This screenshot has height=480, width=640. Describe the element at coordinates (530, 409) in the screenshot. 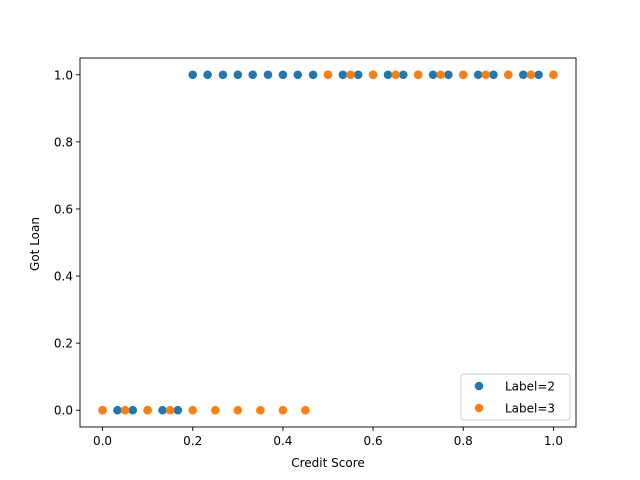

I see `legend-label: Label=3` at that location.